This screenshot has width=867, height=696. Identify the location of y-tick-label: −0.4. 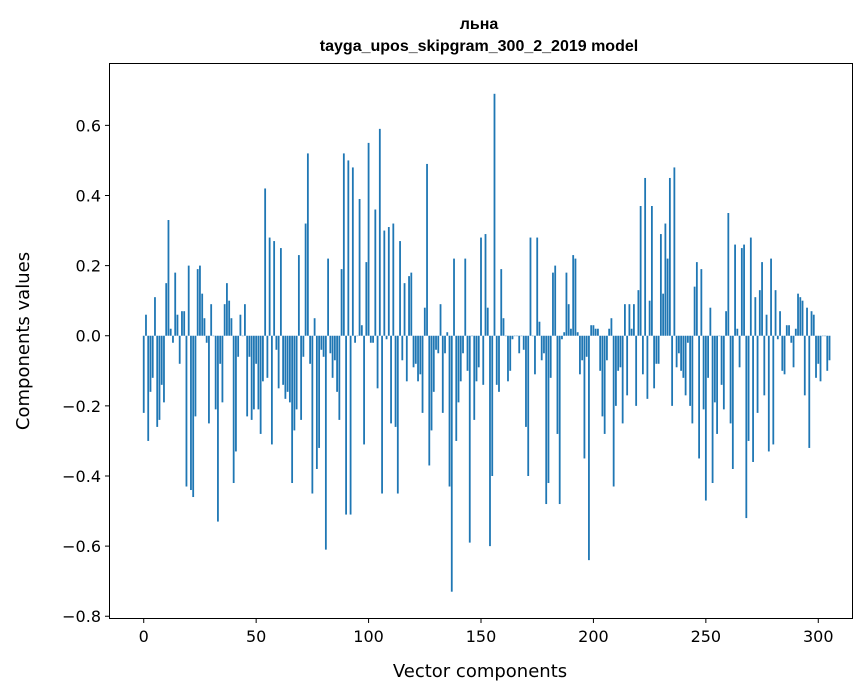
(81, 476).